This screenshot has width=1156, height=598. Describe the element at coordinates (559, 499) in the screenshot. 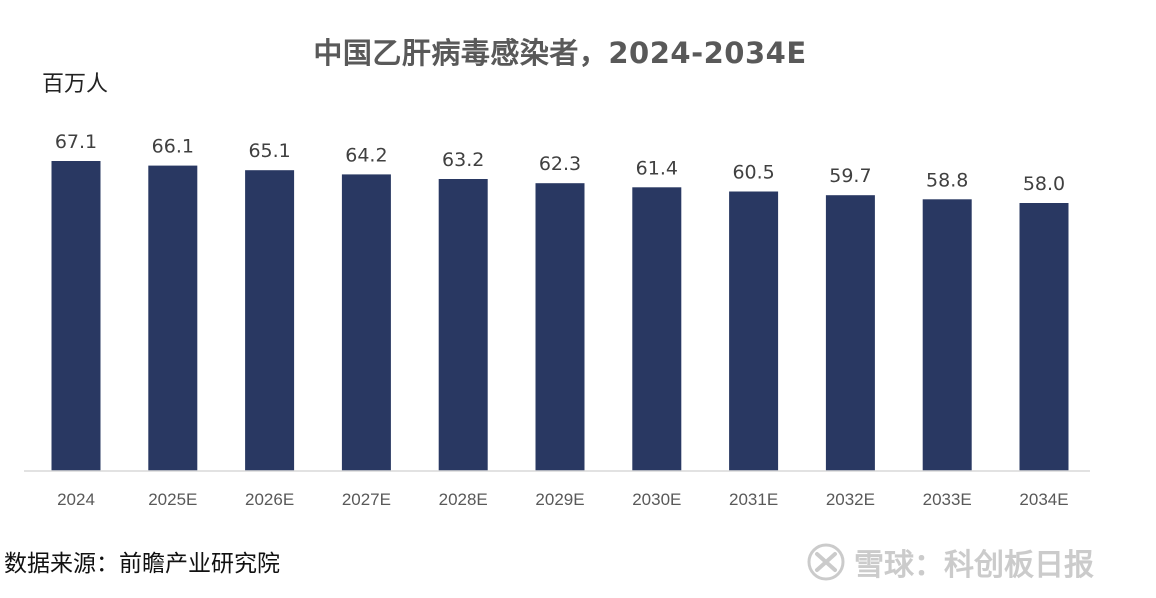

I see `x-tick-label-2029E: 2029E` at that location.